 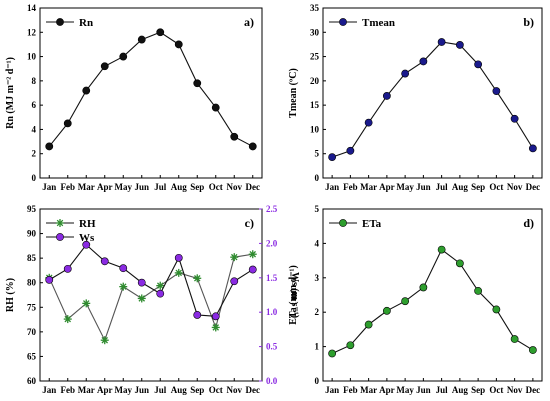 I want to click on y2-tick-label: 1.5, so click(x=272, y=278).